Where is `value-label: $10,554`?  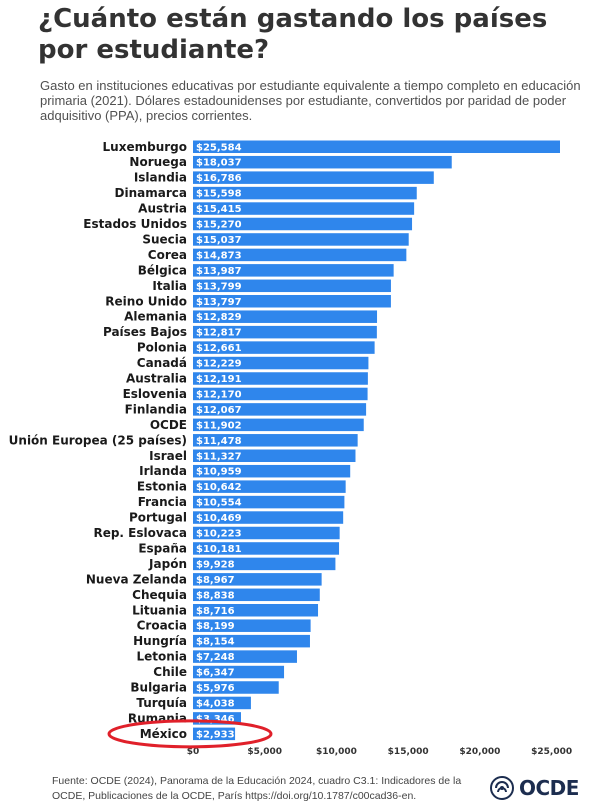
value-label: $10,554 is located at coordinates (219, 503).